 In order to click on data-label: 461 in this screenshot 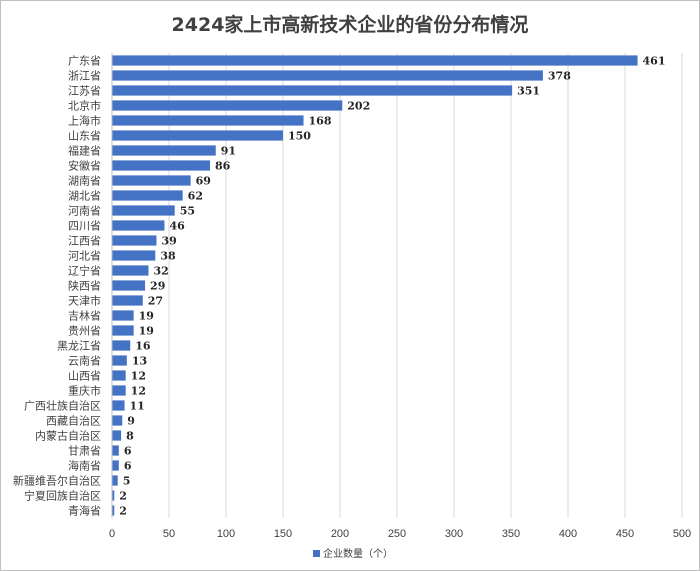, I will do `click(654, 61)`.